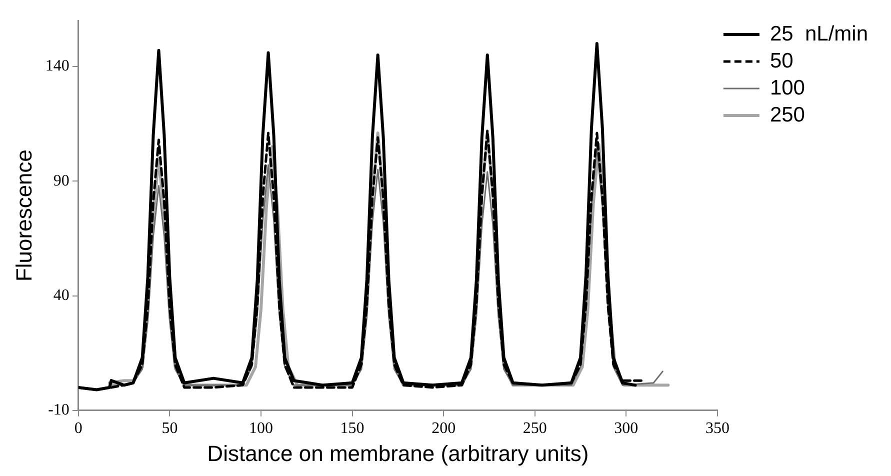  I want to click on x-axis-title: Distance on membrane (arbitrary units), so click(398, 453).